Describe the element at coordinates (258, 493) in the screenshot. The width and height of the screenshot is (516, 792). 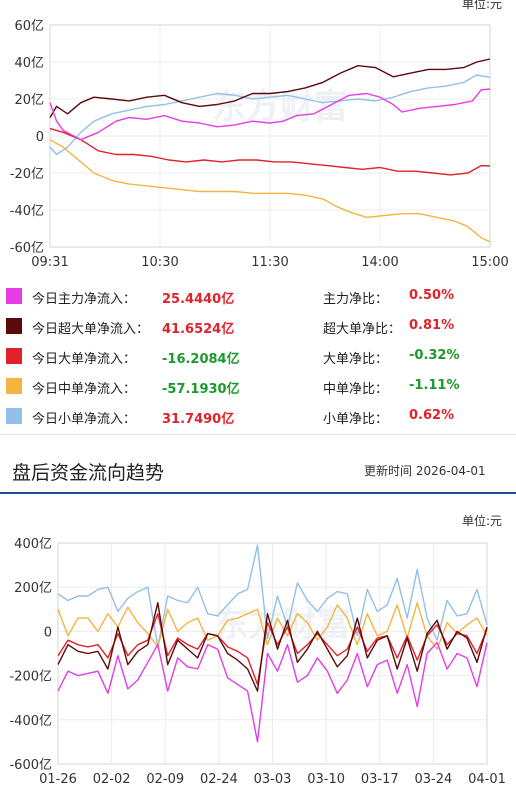
I see `section-underline` at that location.